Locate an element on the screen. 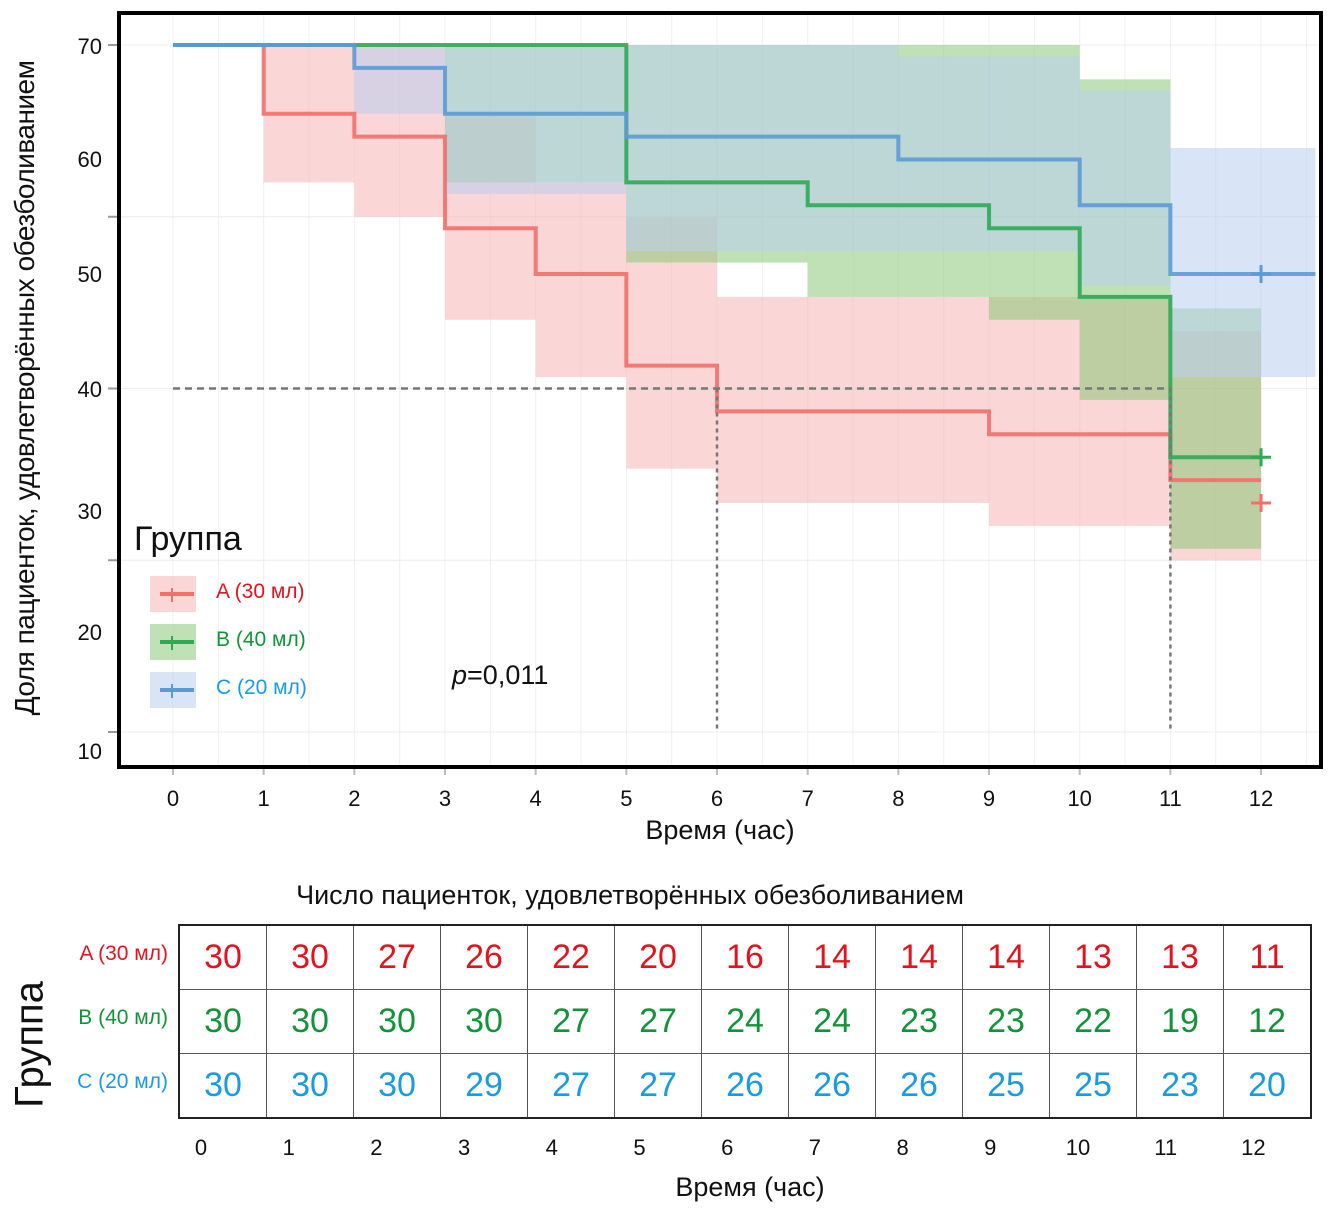 The image size is (1331, 1226). y-tick-label: 50 is located at coordinates (89, 274).